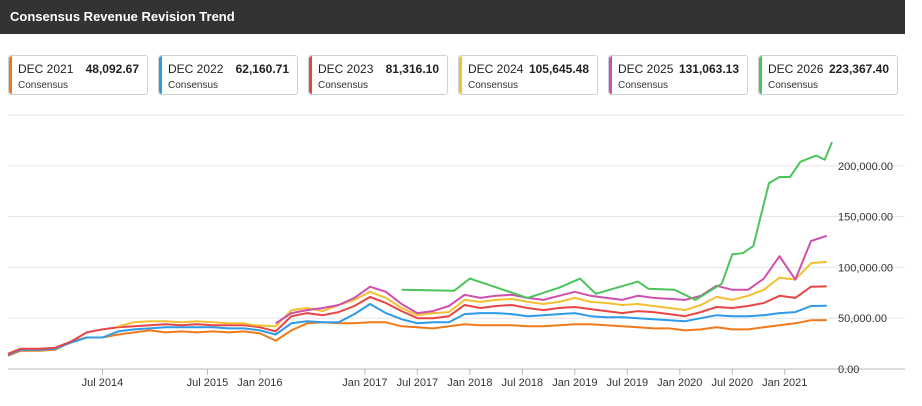 Image resolution: width=922 pixels, height=406 pixels. I want to click on legend-item-name: DEC 2025, so click(646, 69).